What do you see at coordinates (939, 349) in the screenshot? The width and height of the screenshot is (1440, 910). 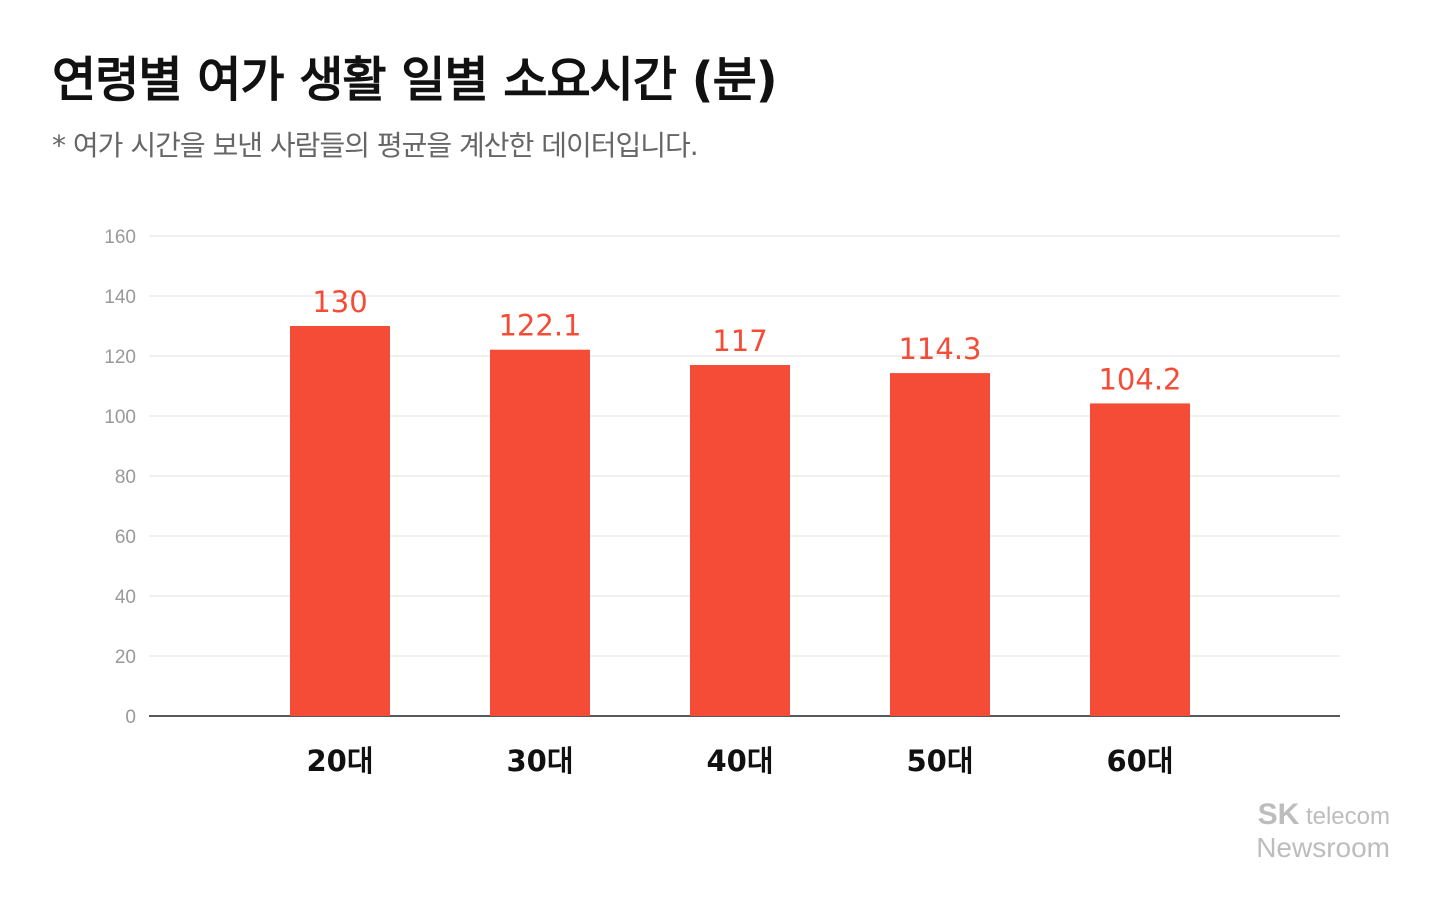 I see `data-label: 114.3` at bounding box center [939, 349].